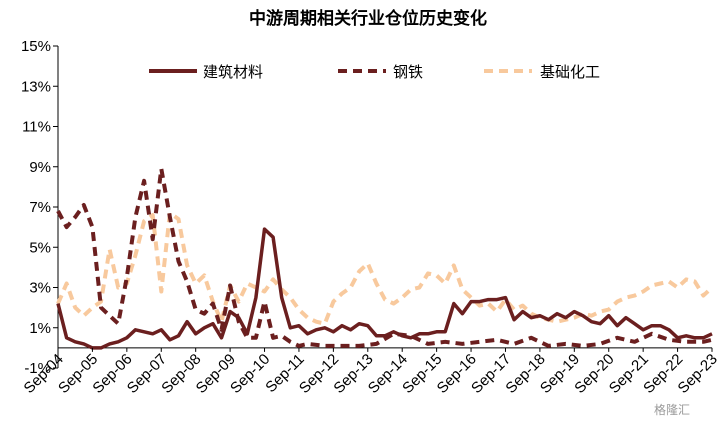 The height and width of the screenshot is (428, 722). I want to click on x-tick-label: Sep-10, so click(250, 374).